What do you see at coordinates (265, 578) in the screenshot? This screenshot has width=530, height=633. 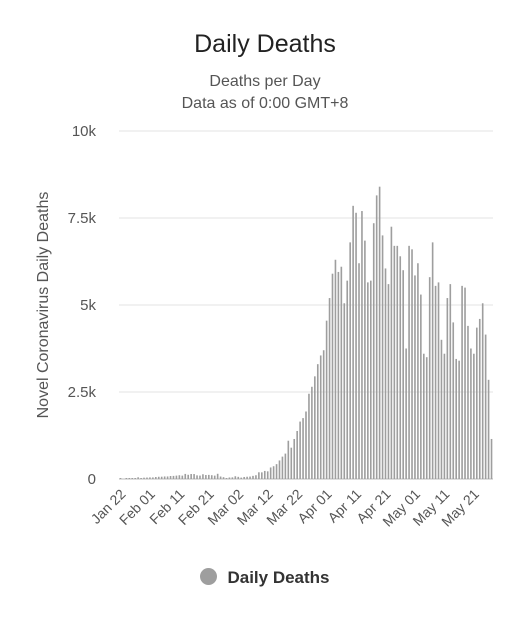 I see `legend: Daily Deaths` at bounding box center [265, 578].